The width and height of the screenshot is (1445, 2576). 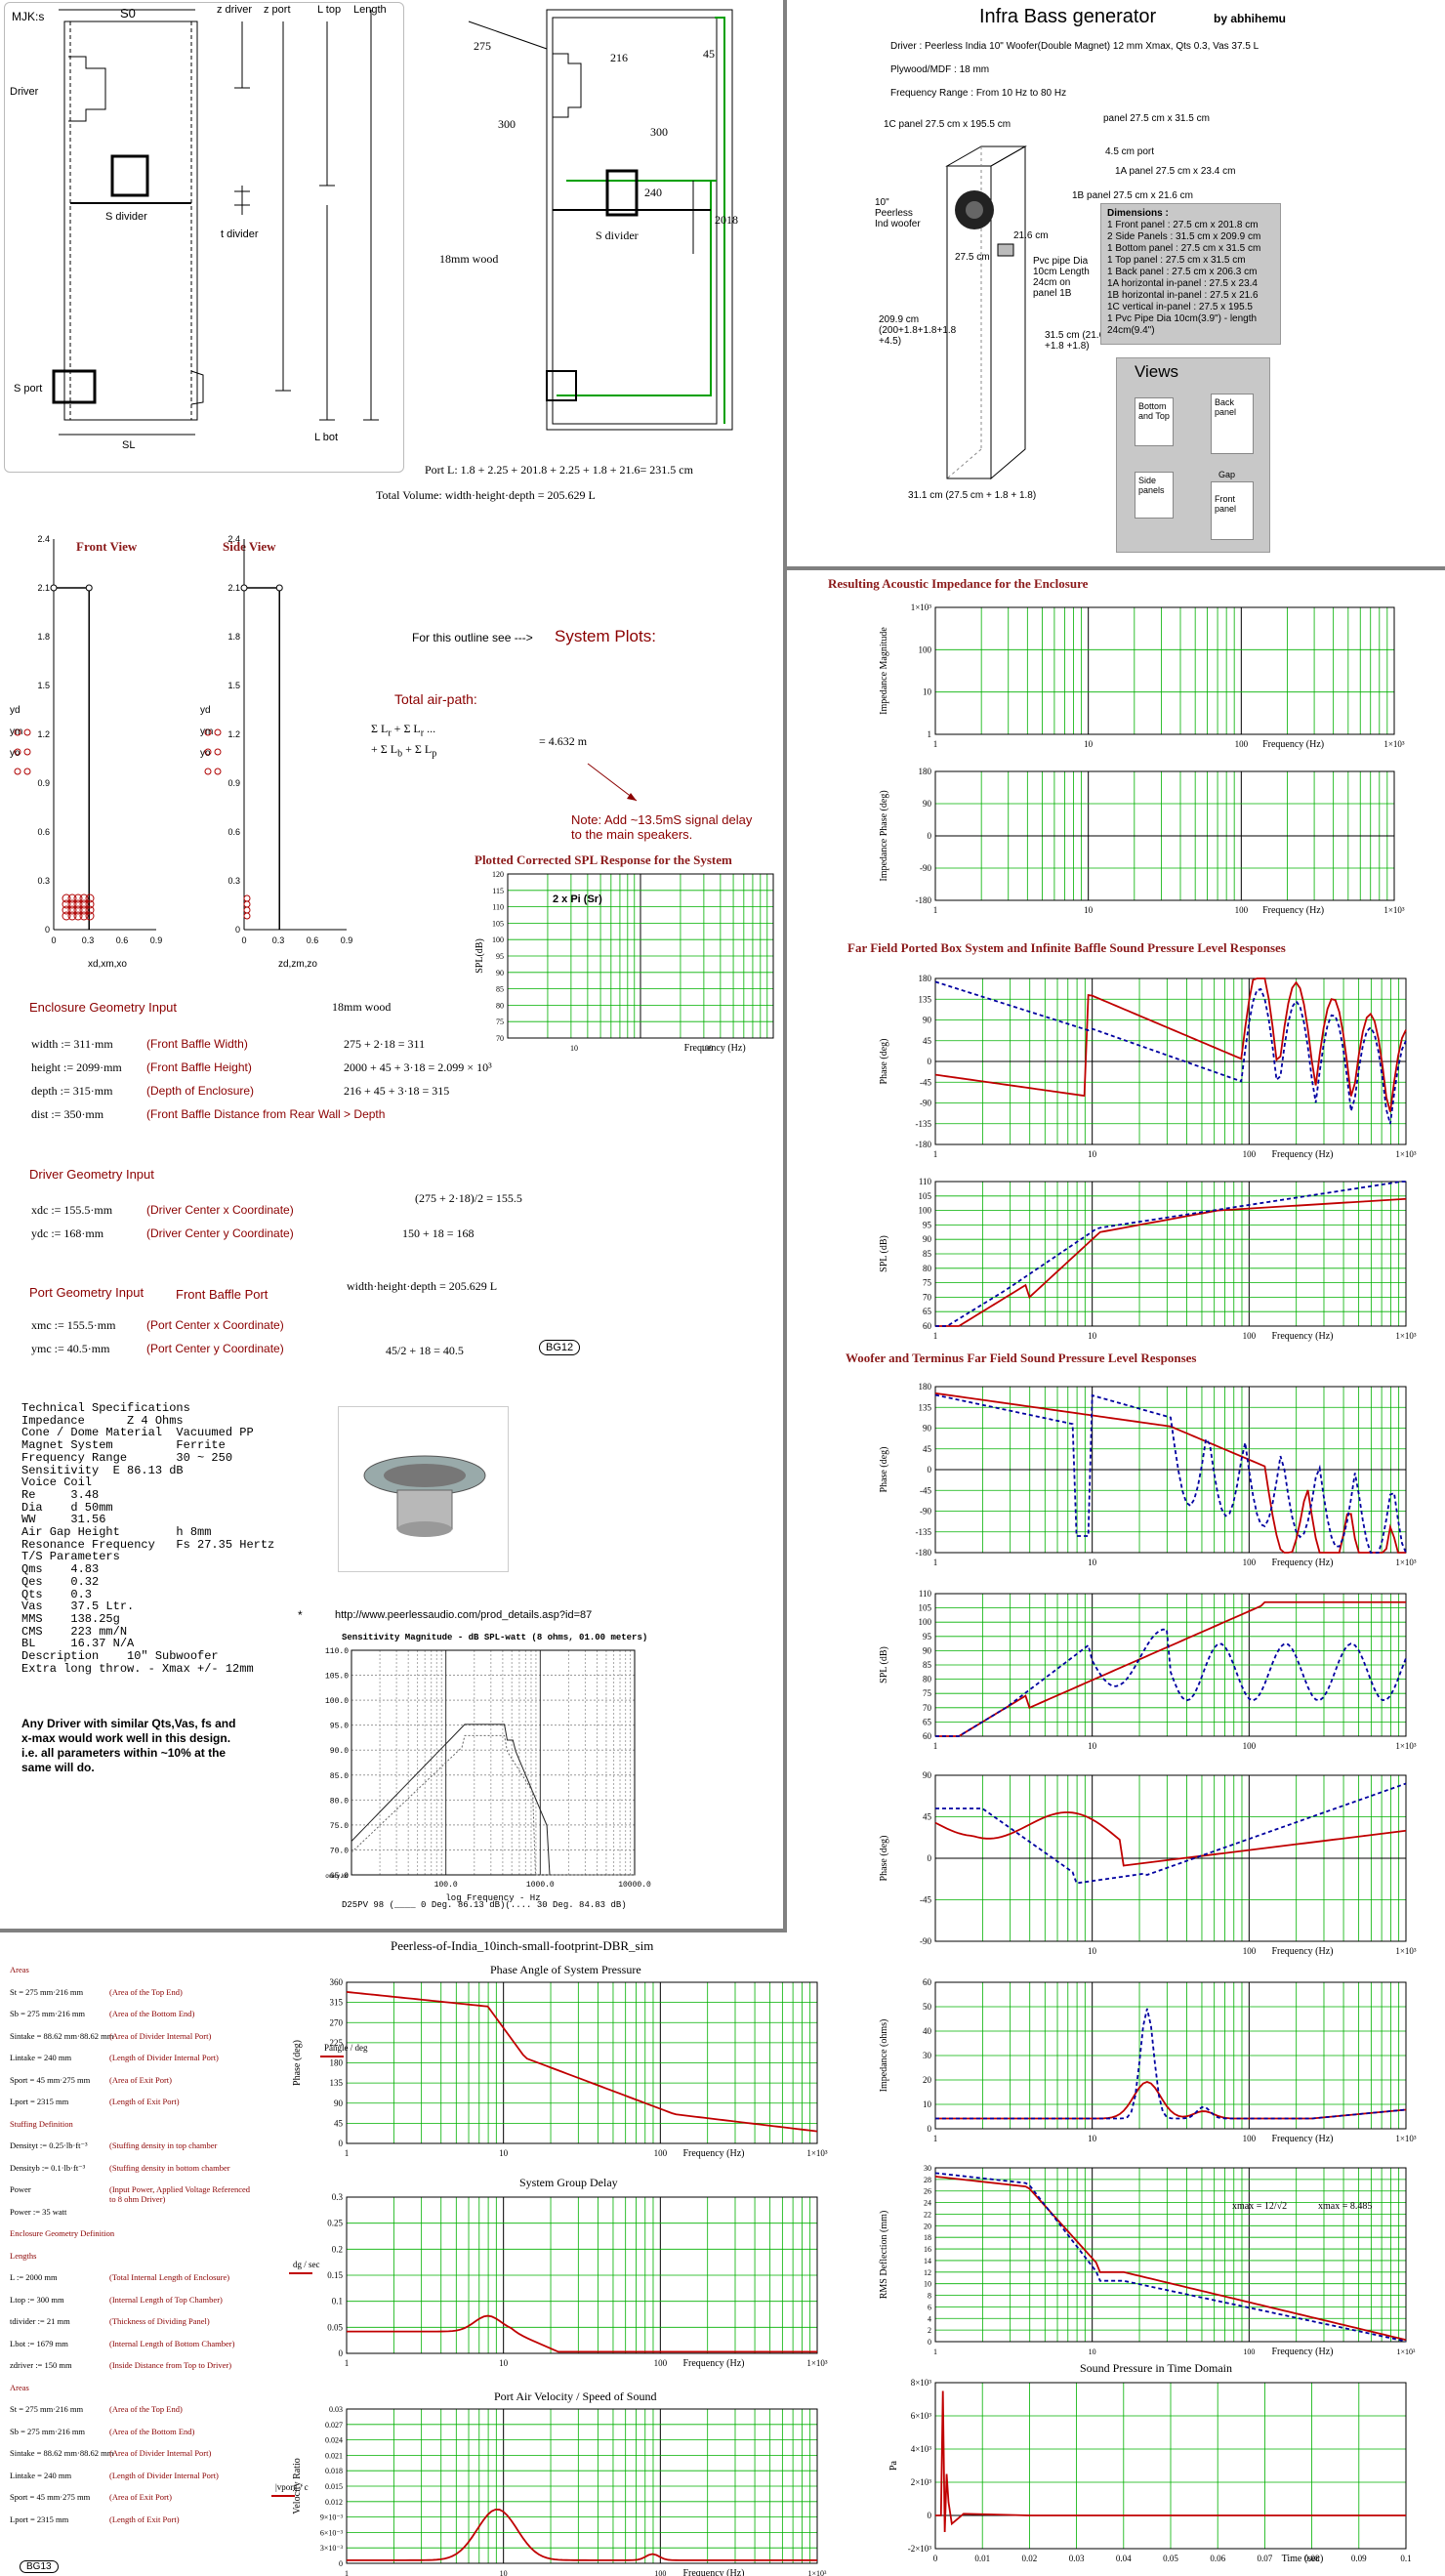 I want to click on tick-label: 12, so click(x=927, y=2272).